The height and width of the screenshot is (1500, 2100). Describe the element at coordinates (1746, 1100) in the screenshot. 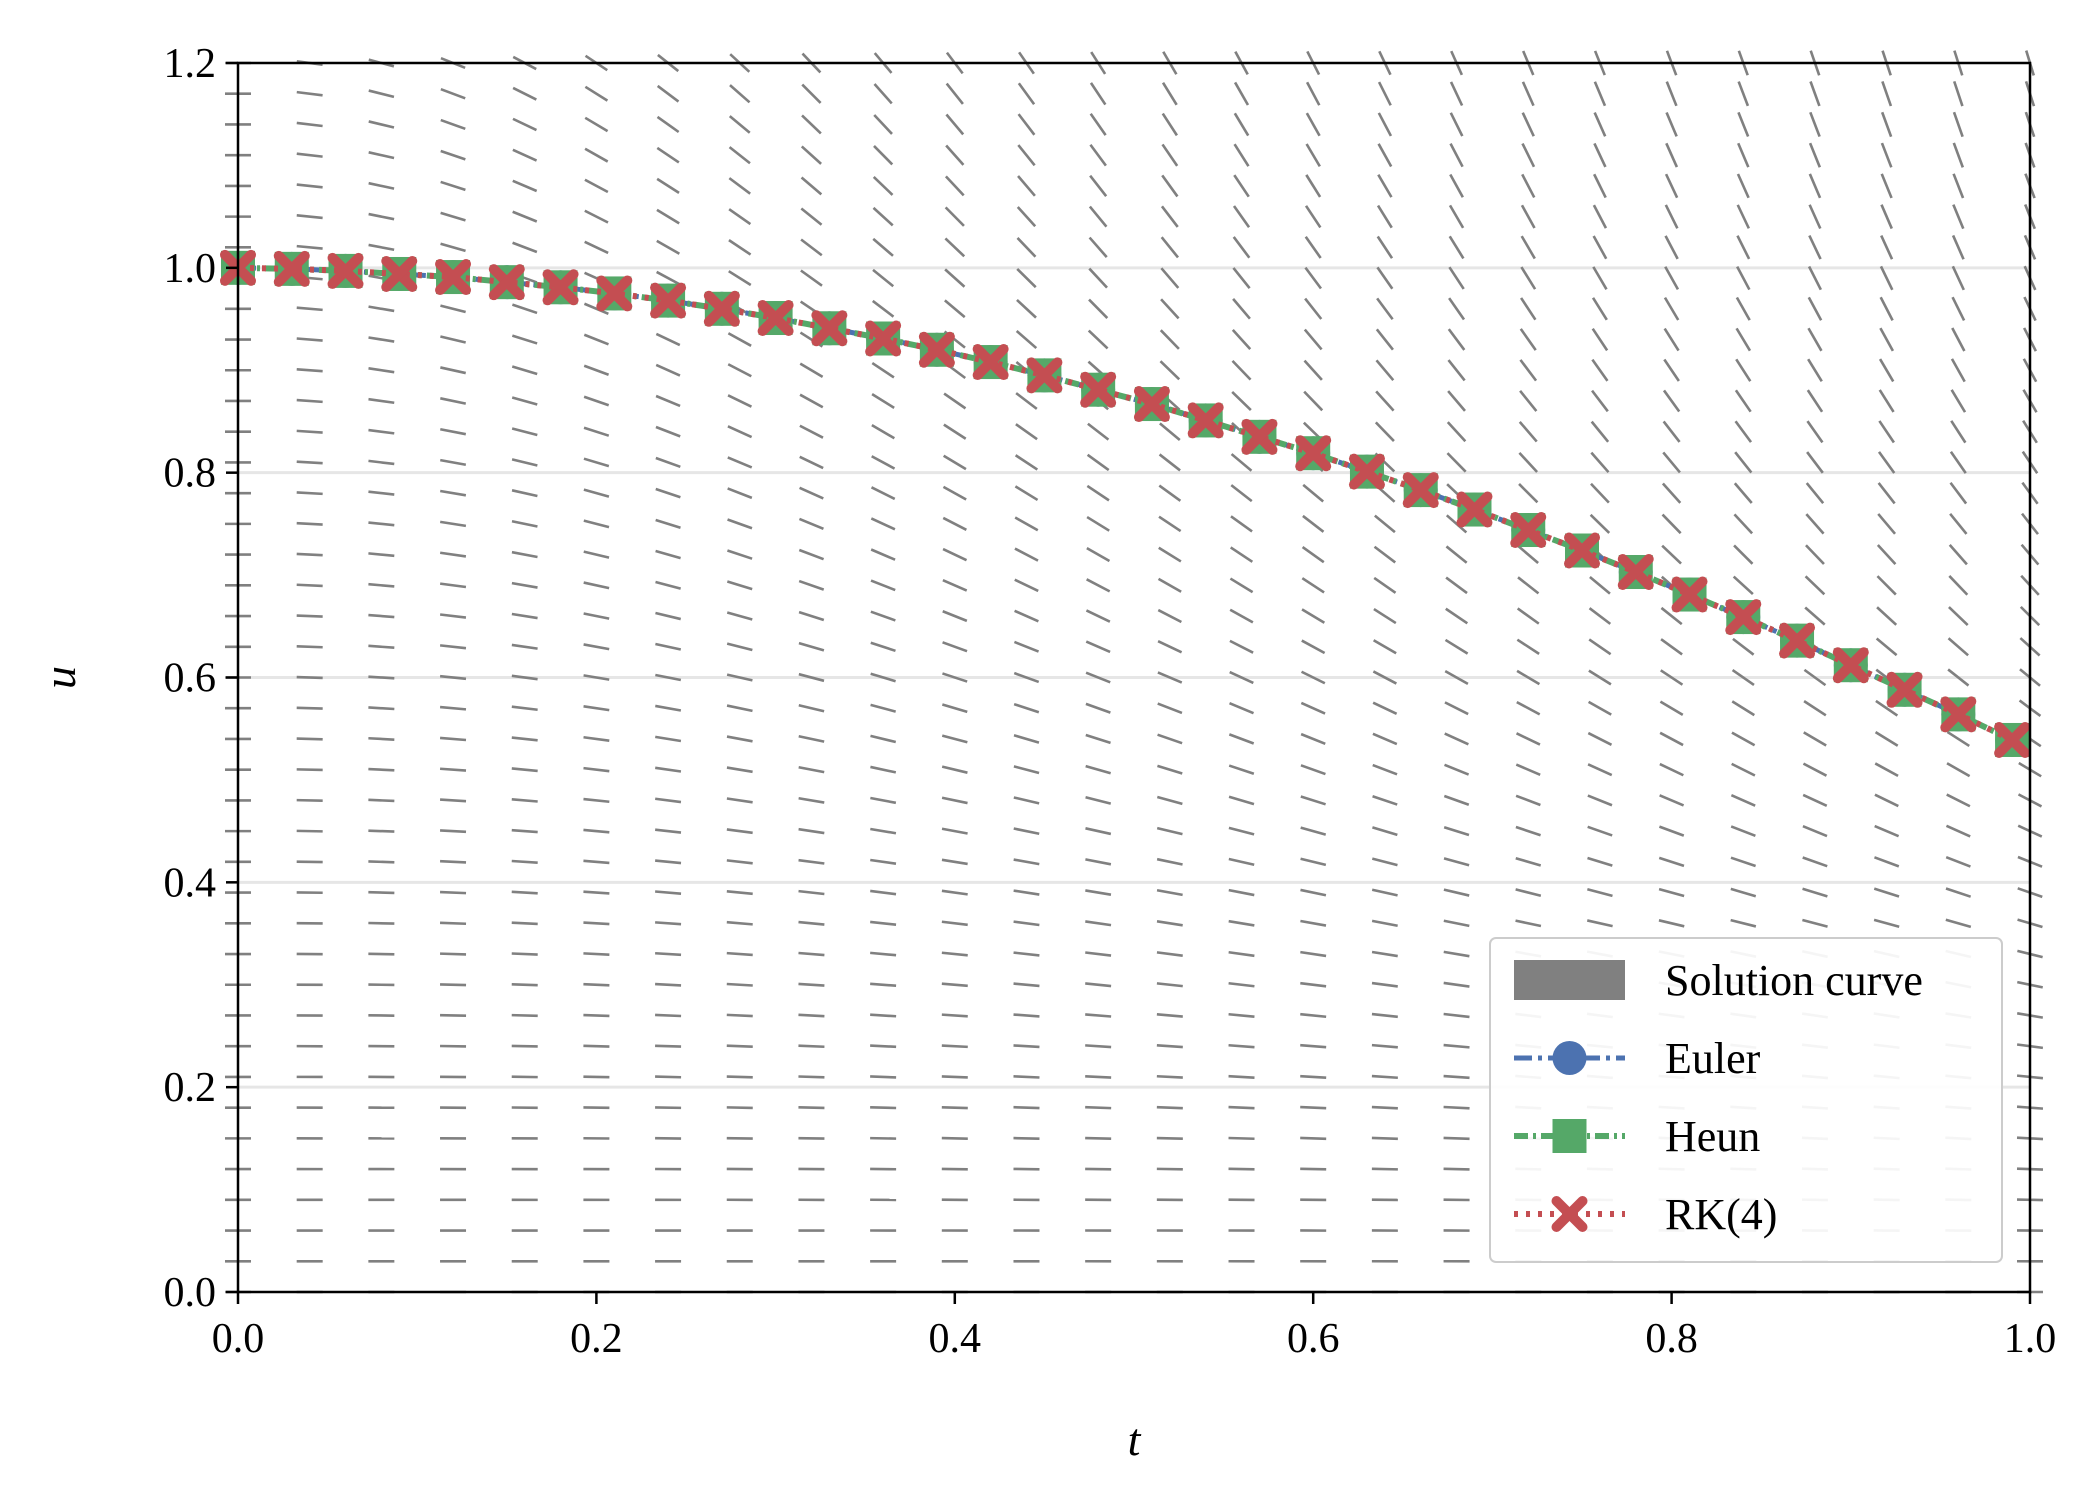

I see `legend-box` at that location.